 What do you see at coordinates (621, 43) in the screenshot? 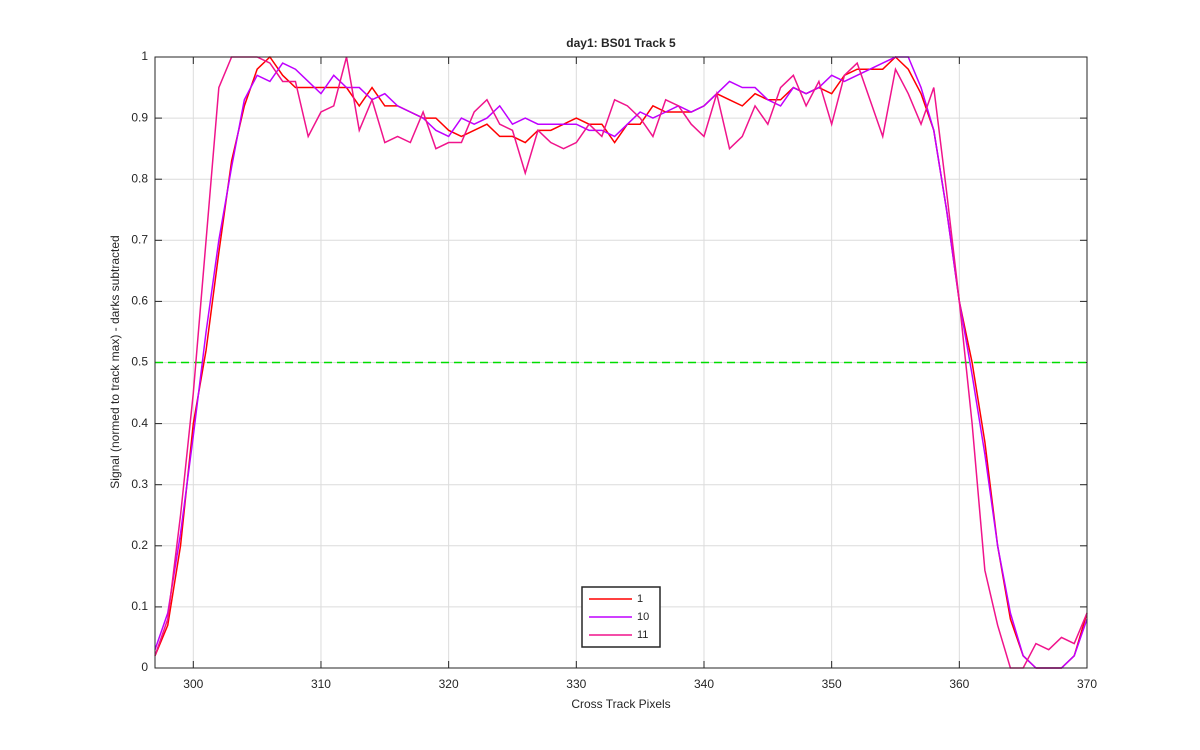
I see `chart-title: day1: BS01 Track 5` at bounding box center [621, 43].